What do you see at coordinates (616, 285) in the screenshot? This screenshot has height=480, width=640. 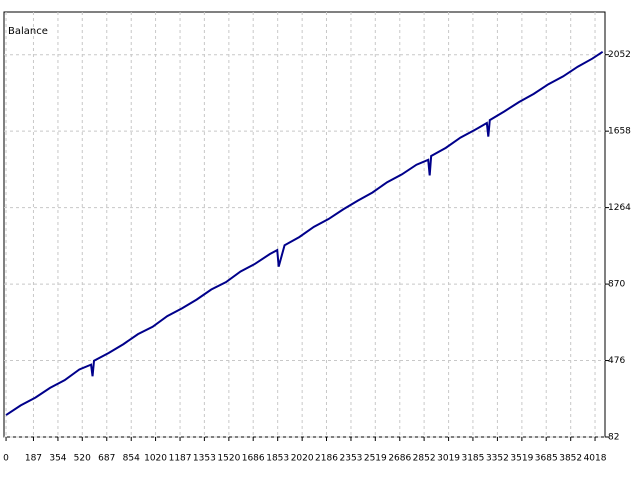 I see `y-tick-label: 870` at bounding box center [616, 285].